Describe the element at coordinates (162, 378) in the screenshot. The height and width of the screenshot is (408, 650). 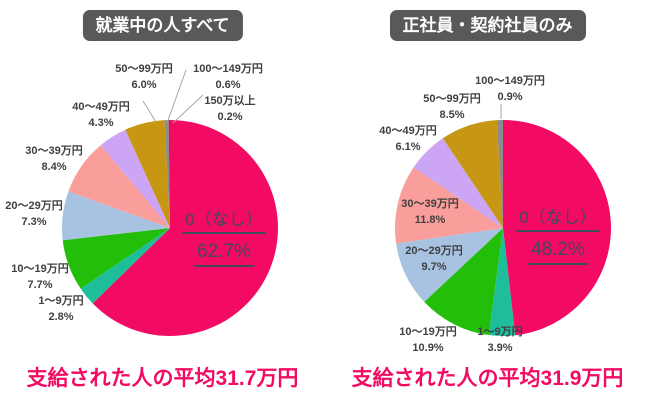
I see `average-caption: 支給された人の平均31.7万円` at that location.